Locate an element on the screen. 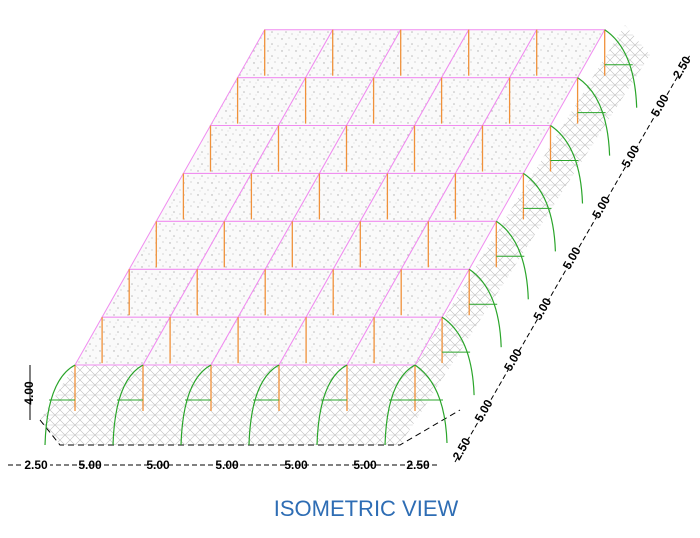 This screenshot has width=700, height=538. view-title: ISOMETRIC VIEW is located at coordinates (366, 508).